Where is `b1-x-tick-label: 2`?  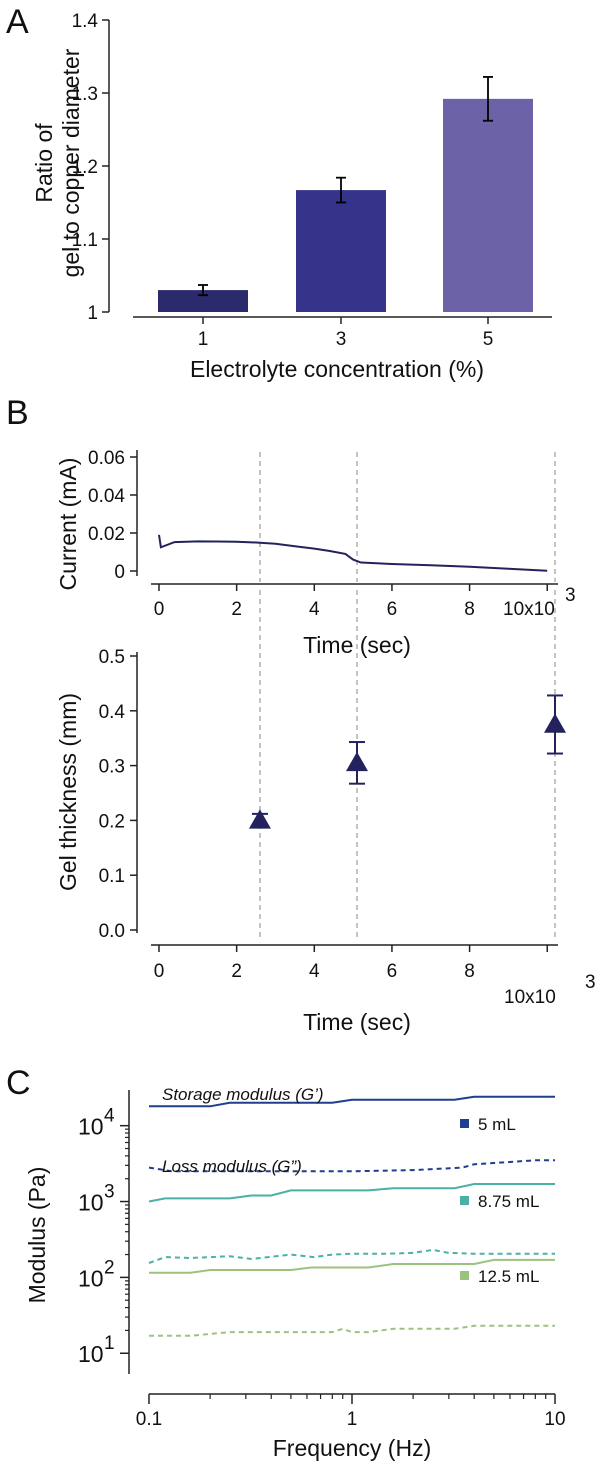
b1-x-tick-label: 2 is located at coordinates (236, 609).